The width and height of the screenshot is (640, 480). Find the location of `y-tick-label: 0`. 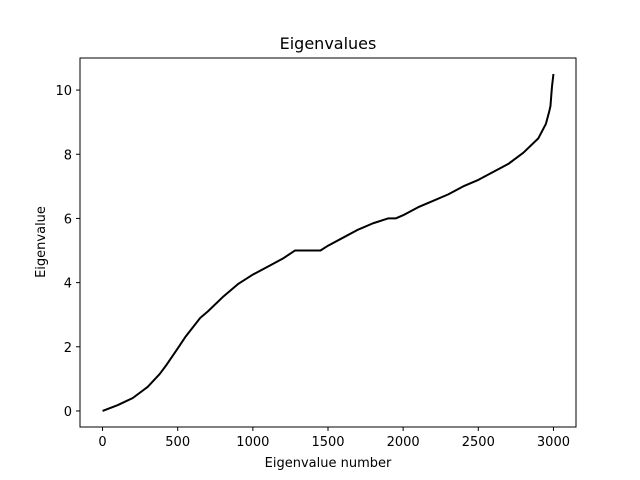

y-tick-label: 0 is located at coordinates (68, 412).